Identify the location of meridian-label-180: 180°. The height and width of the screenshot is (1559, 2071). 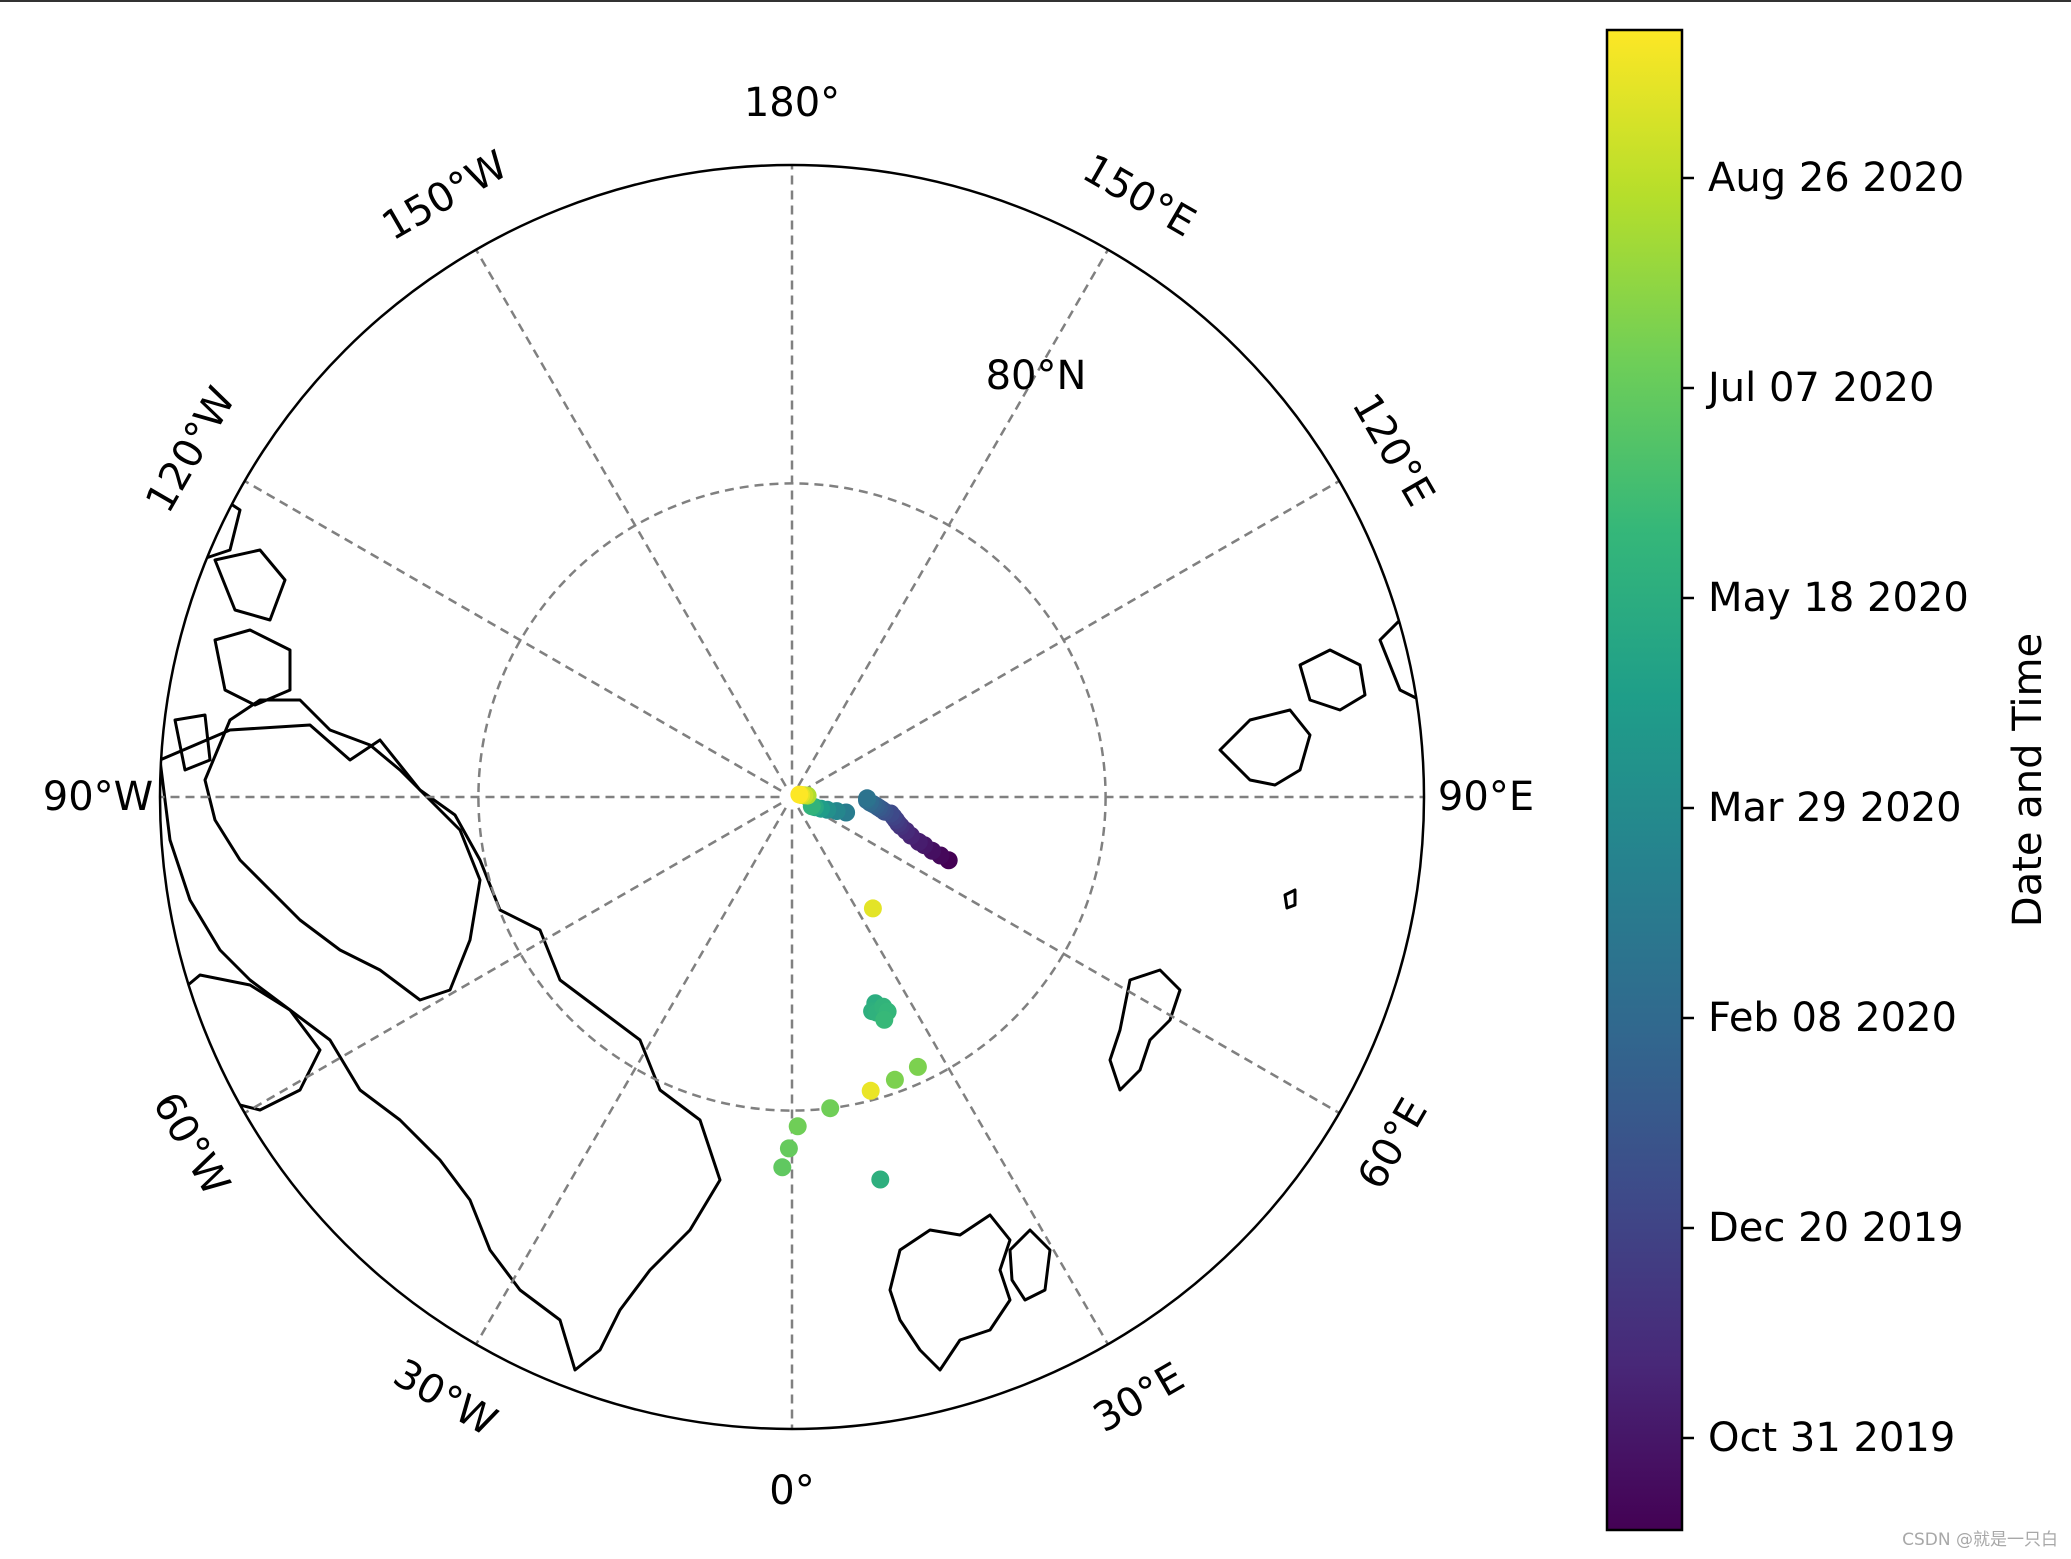
(792, 103).